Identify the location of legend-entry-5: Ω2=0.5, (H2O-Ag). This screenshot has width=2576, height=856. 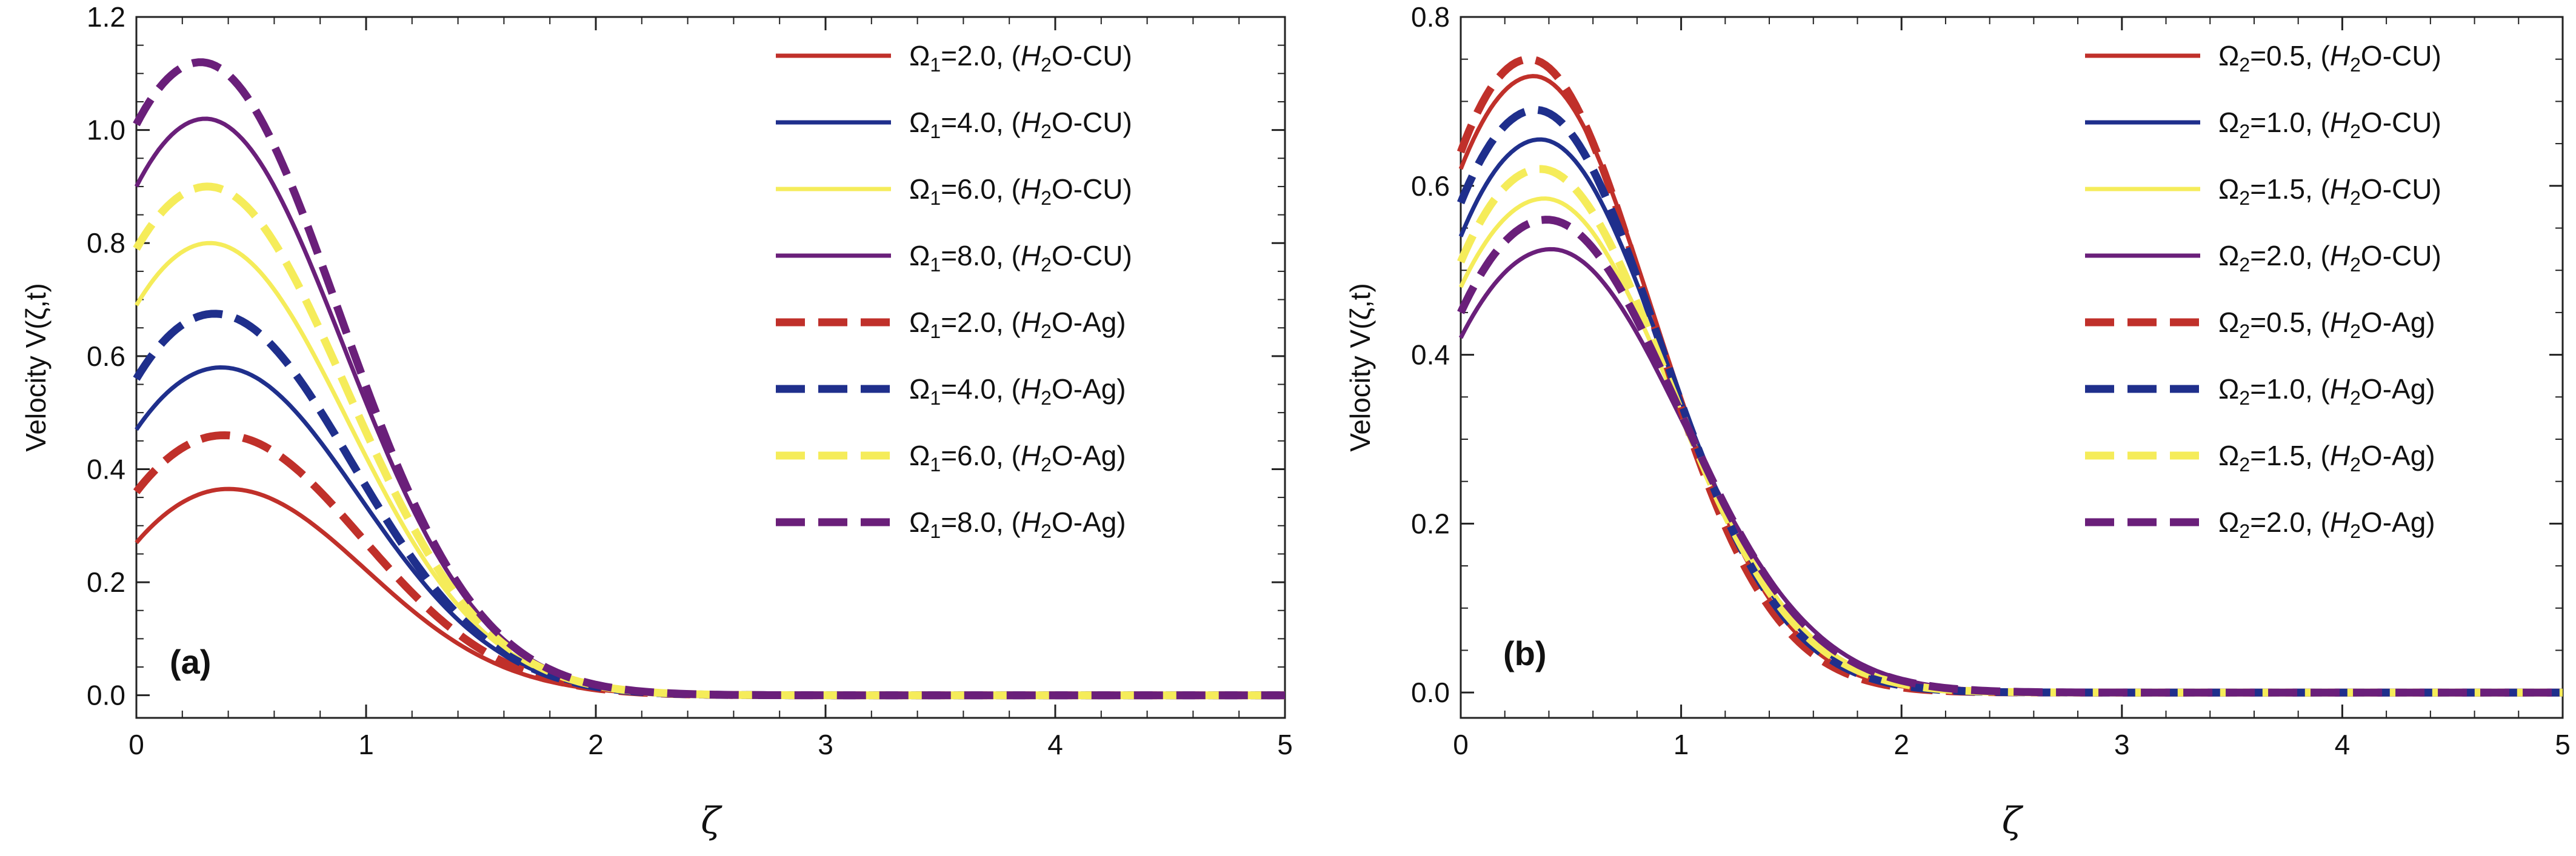
(2326, 324).